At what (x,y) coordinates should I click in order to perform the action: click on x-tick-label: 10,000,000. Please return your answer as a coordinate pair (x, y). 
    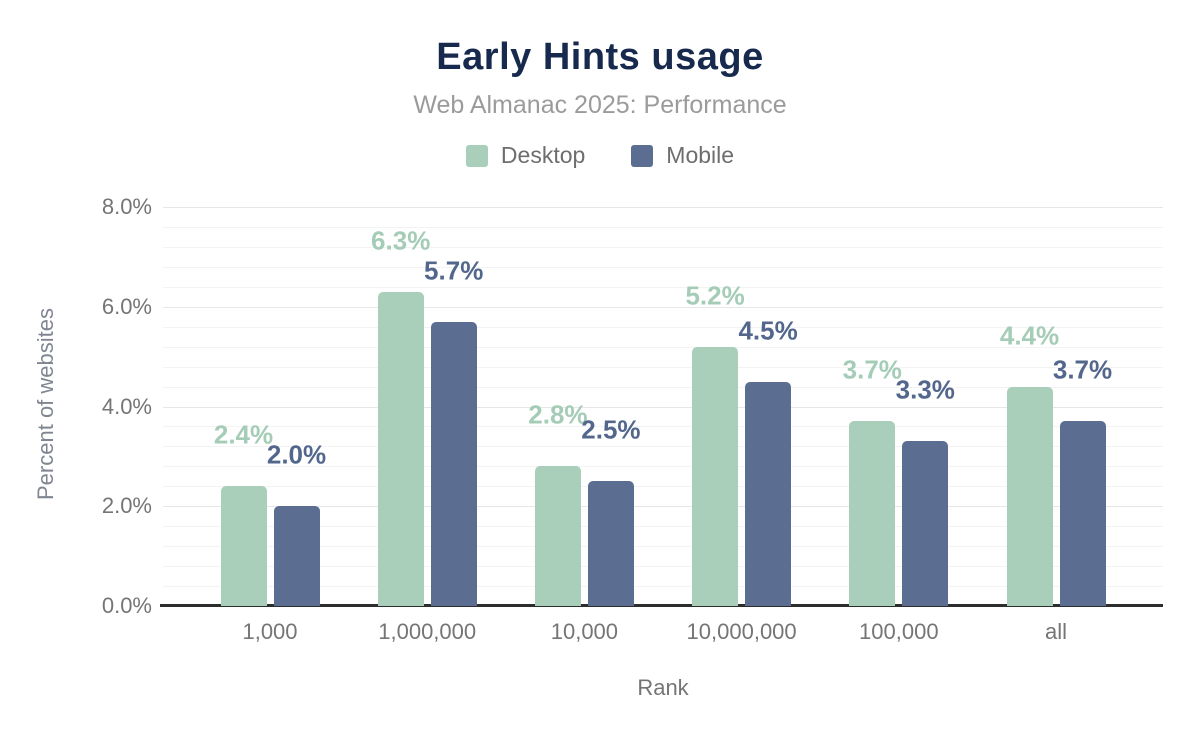
    Looking at the image, I should click on (741, 631).